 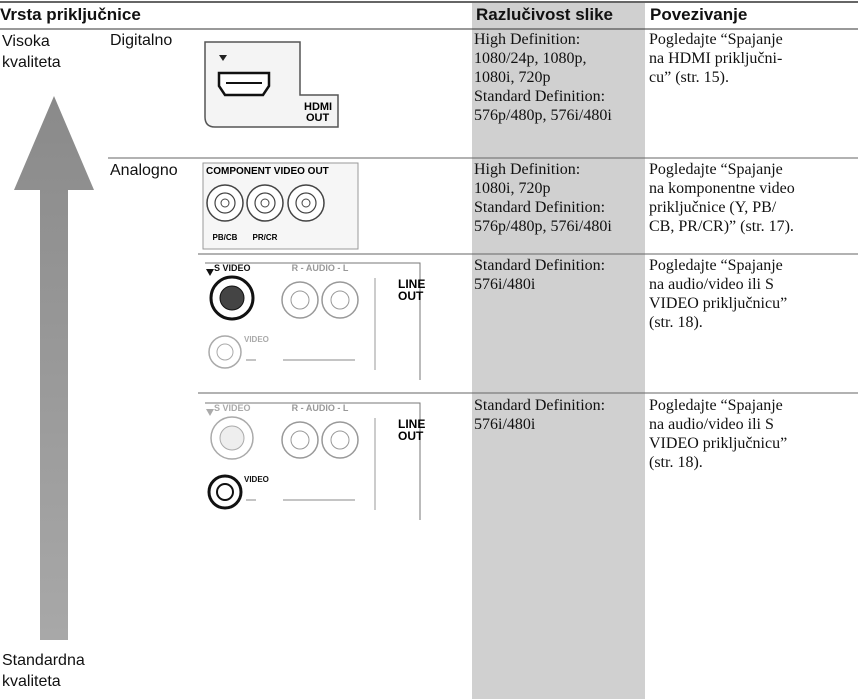 I want to click on hdmi-marker, so click(x=223, y=58).